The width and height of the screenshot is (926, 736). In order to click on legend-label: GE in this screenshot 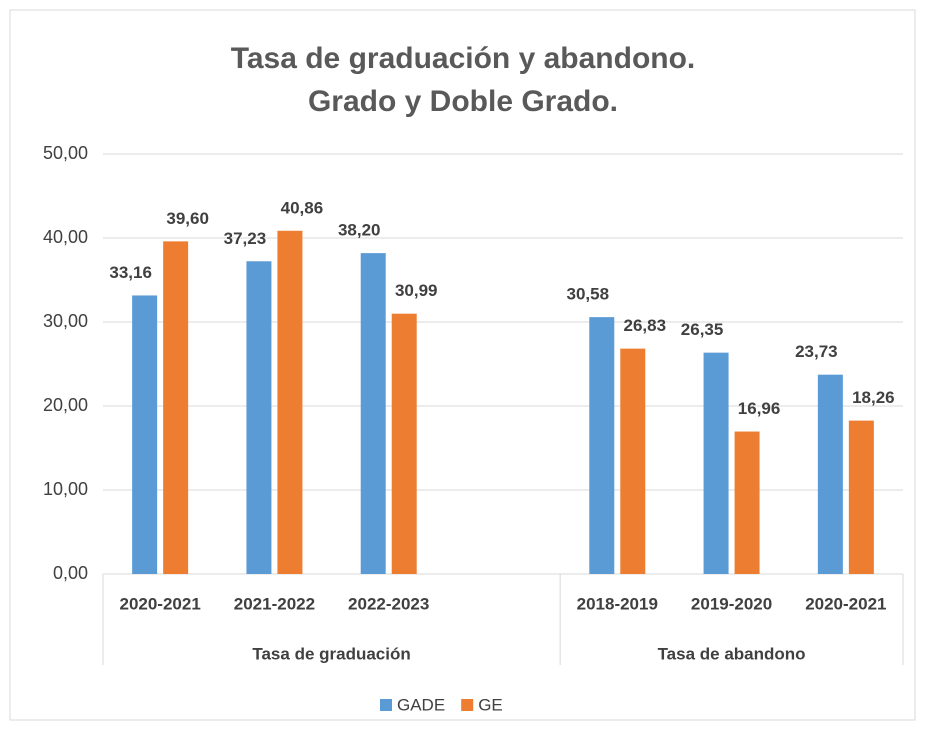, I will do `click(490, 704)`.